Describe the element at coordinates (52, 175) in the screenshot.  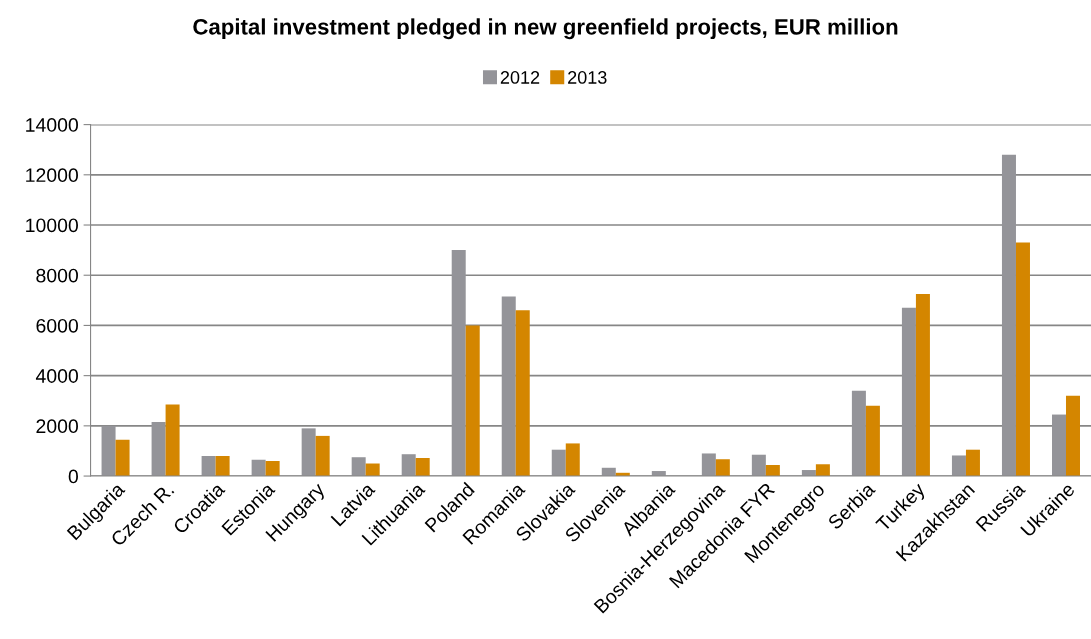
I see `y-tick-label: 12000` at that location.